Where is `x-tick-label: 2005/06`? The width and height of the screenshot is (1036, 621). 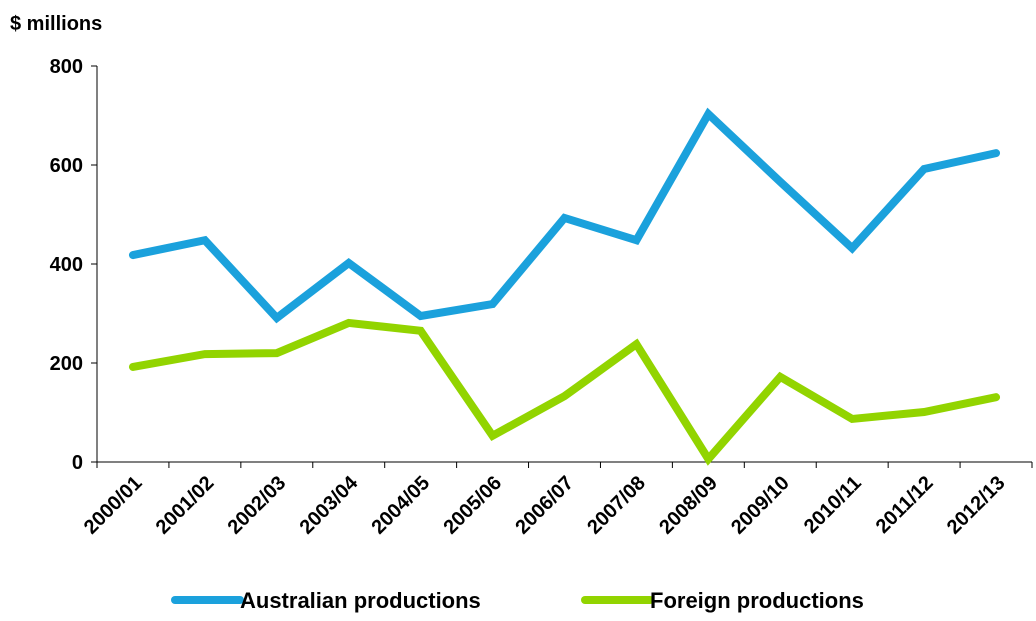
x-tick-label: 2005/06 is located at coordinates (472, 505).